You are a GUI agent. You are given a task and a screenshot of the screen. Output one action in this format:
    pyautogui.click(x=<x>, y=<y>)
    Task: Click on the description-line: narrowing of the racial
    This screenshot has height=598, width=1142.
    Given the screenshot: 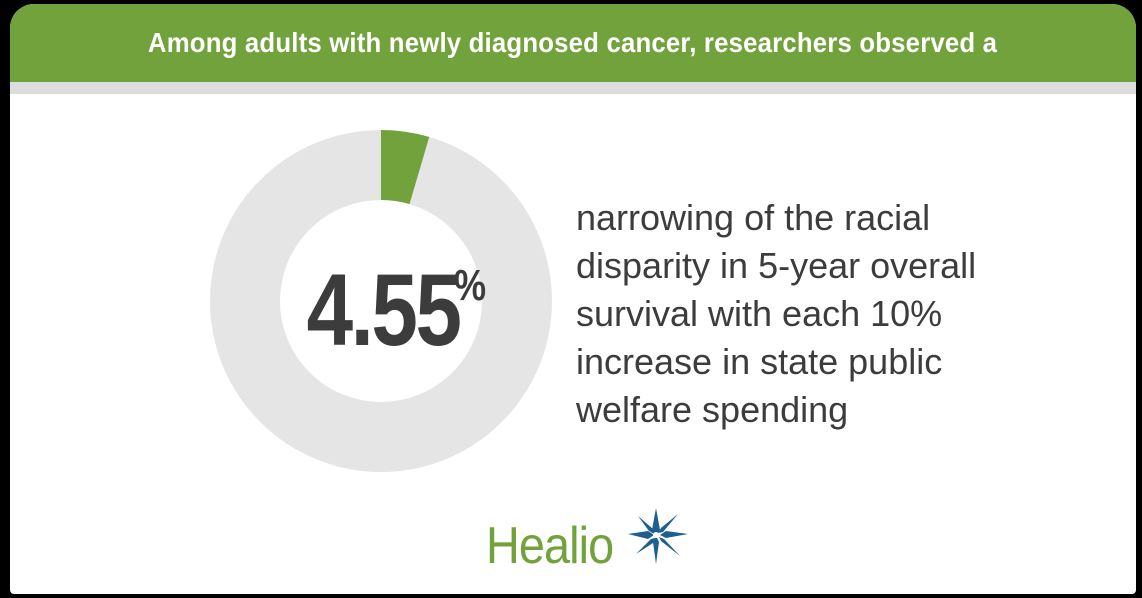 What is the action you would take?
    pyautogui.click(x=753, y=217)
    